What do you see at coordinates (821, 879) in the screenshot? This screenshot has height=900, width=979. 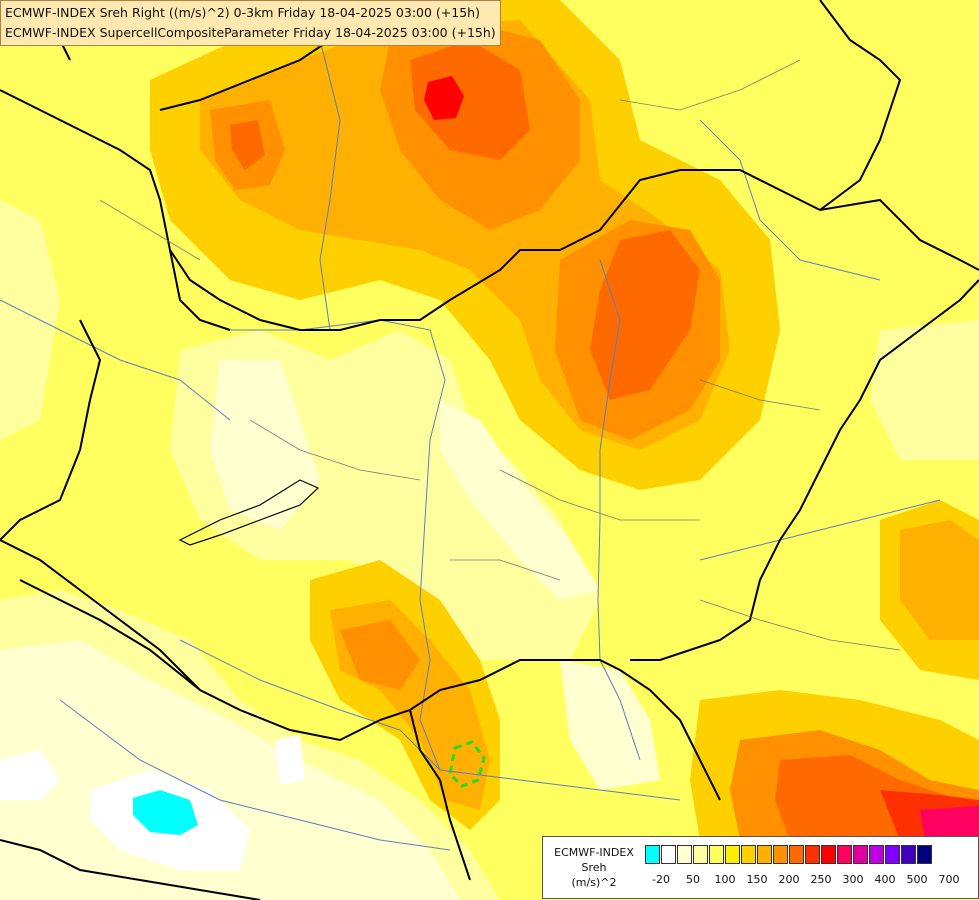 I see `legend-tick-label: 250` at bounding box center [821, 879].